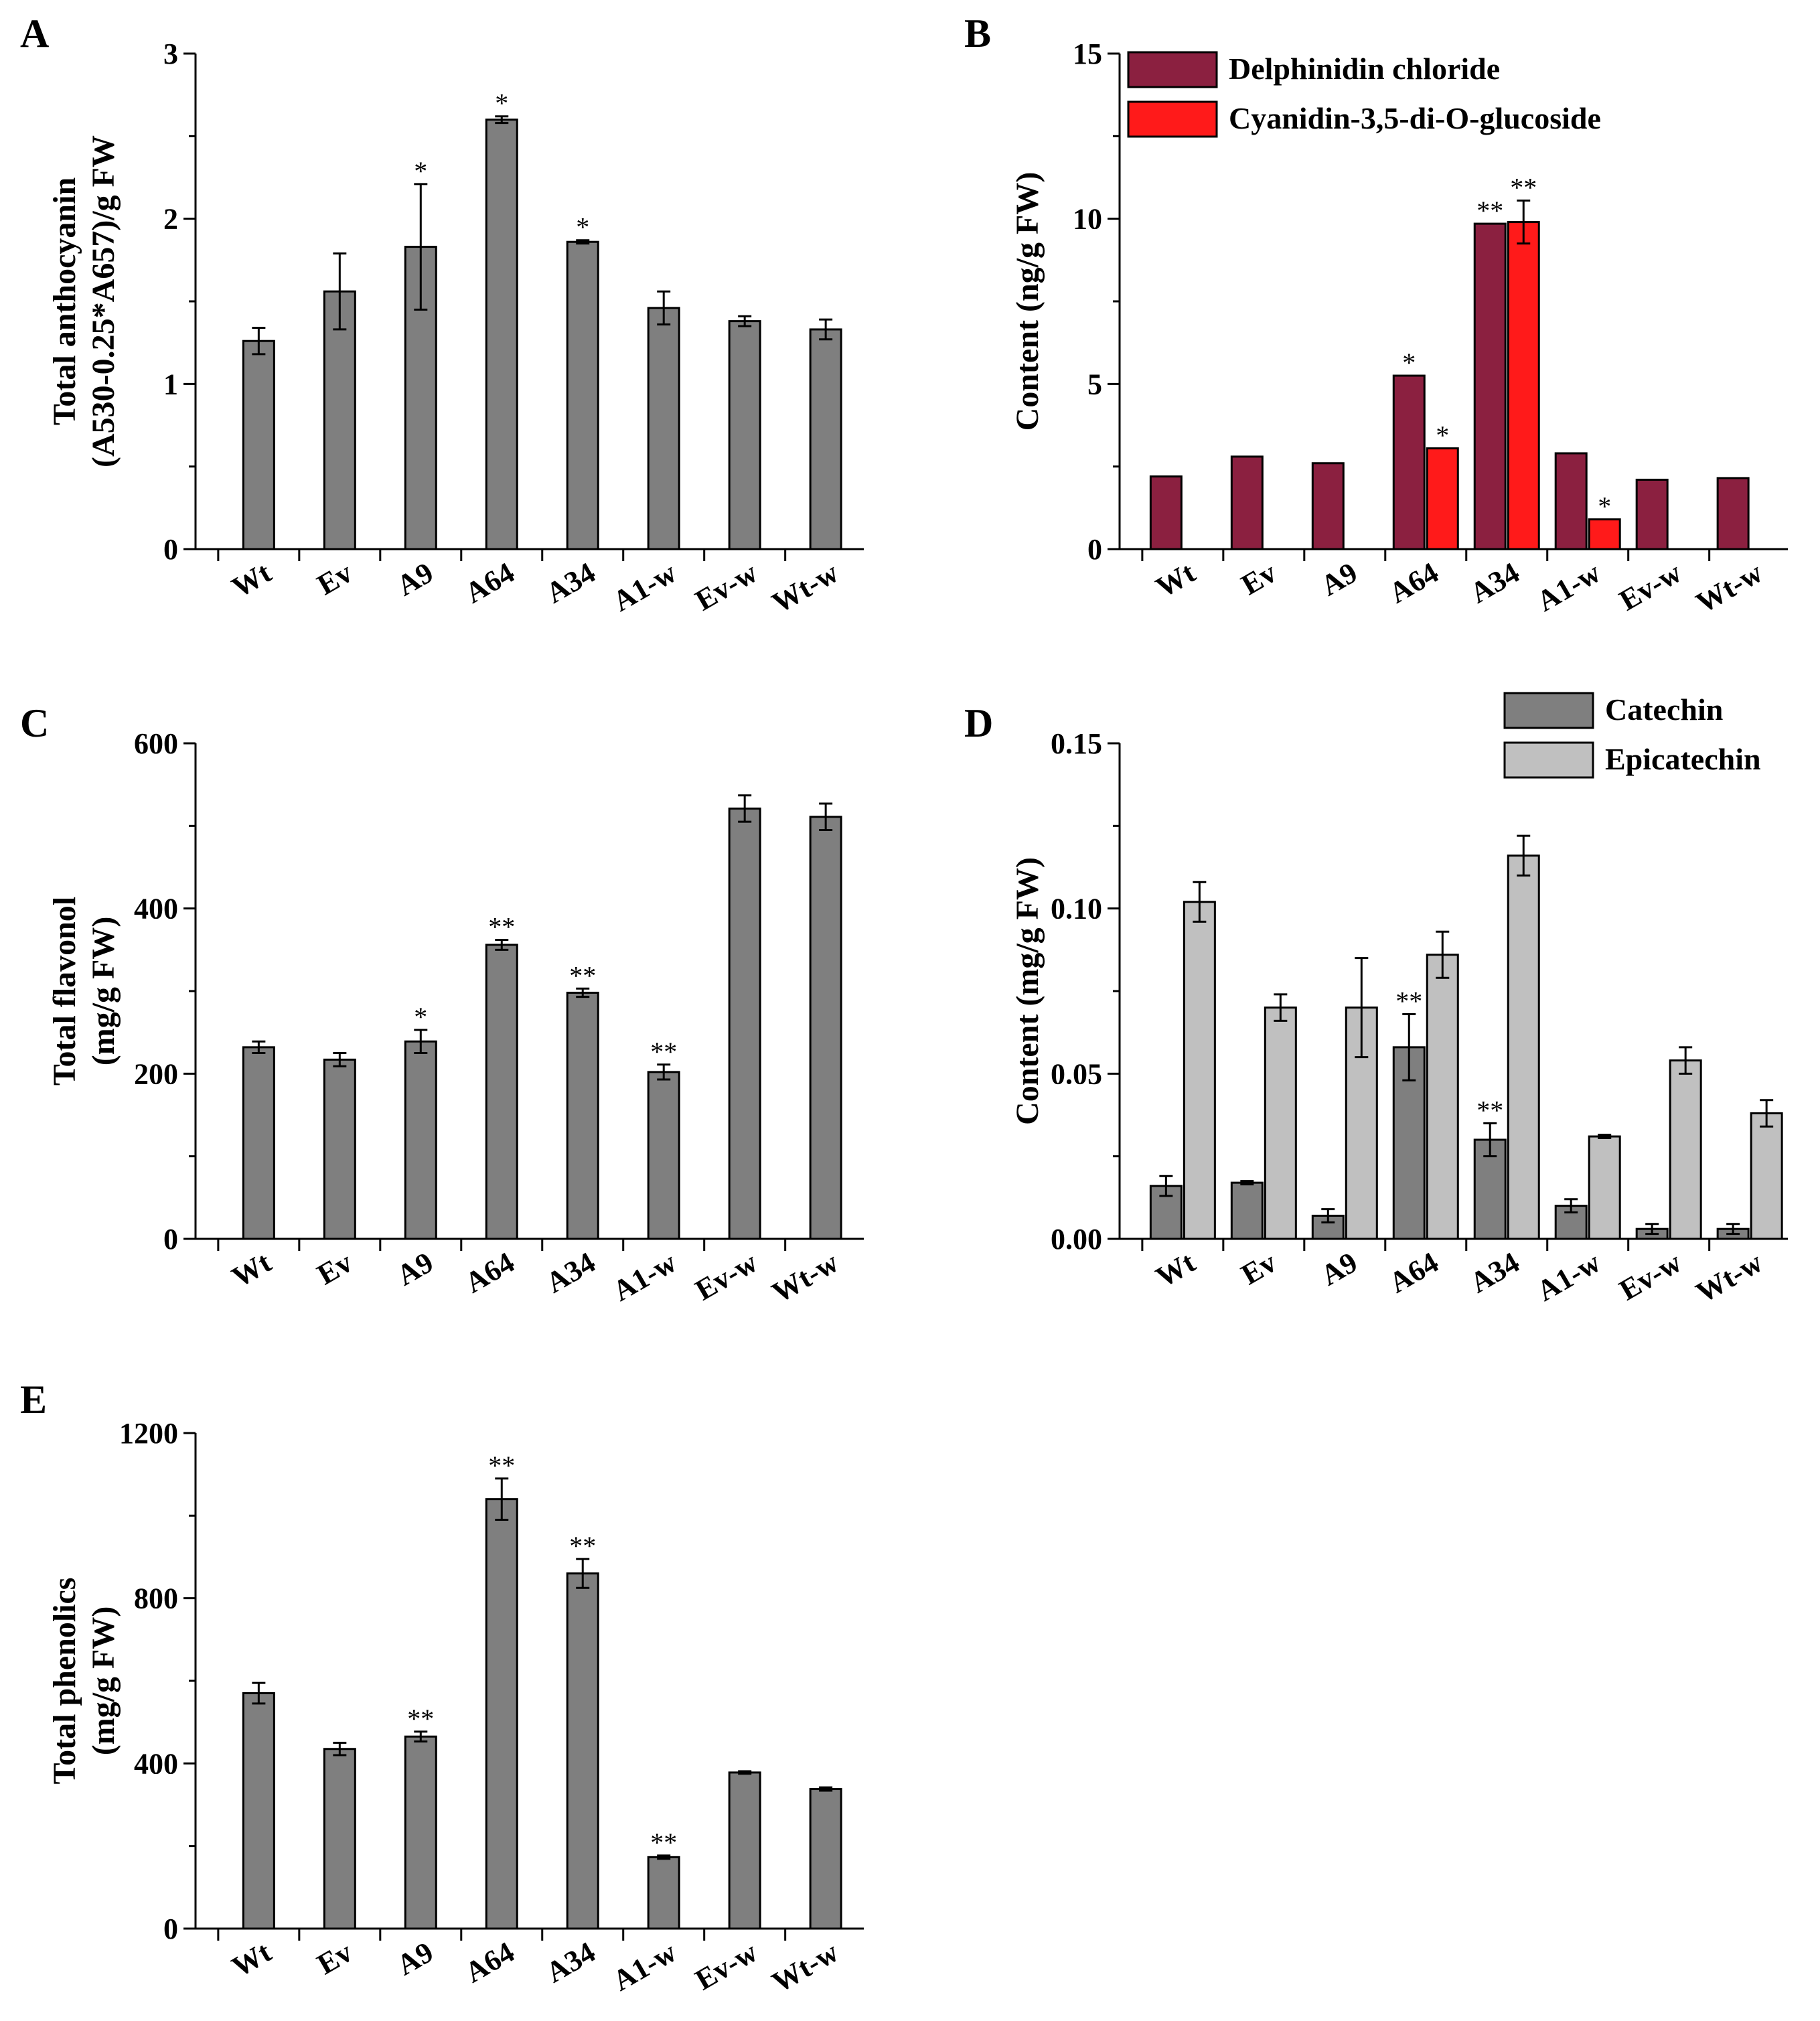 This screenshot has height=2021, width=1820. I want to click on panel-b-y-axis-title: Content (ng/g FW), so click(1027, 301).